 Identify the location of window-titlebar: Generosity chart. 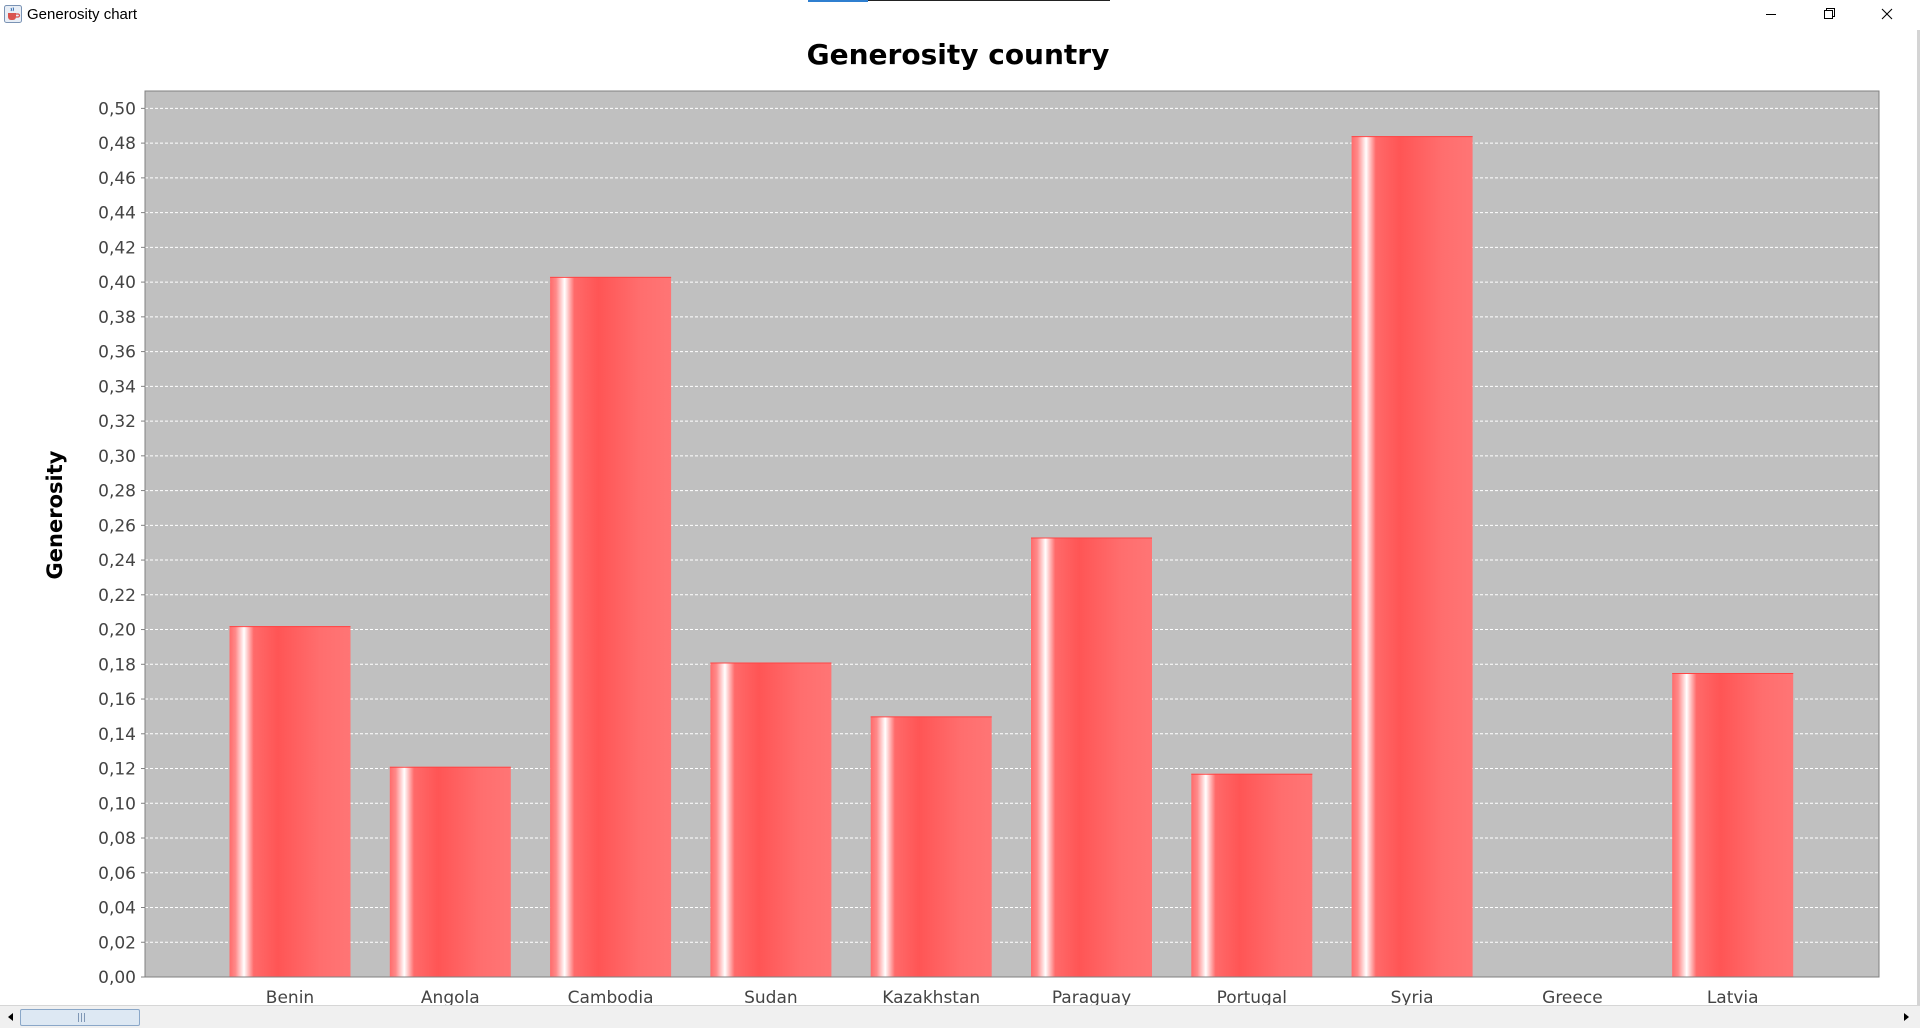
(960, 15).